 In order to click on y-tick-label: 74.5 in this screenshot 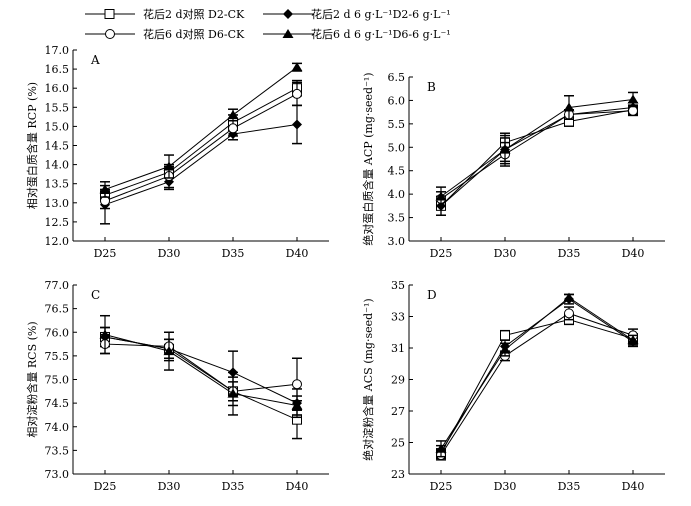, I will do `click(57, 403)`.